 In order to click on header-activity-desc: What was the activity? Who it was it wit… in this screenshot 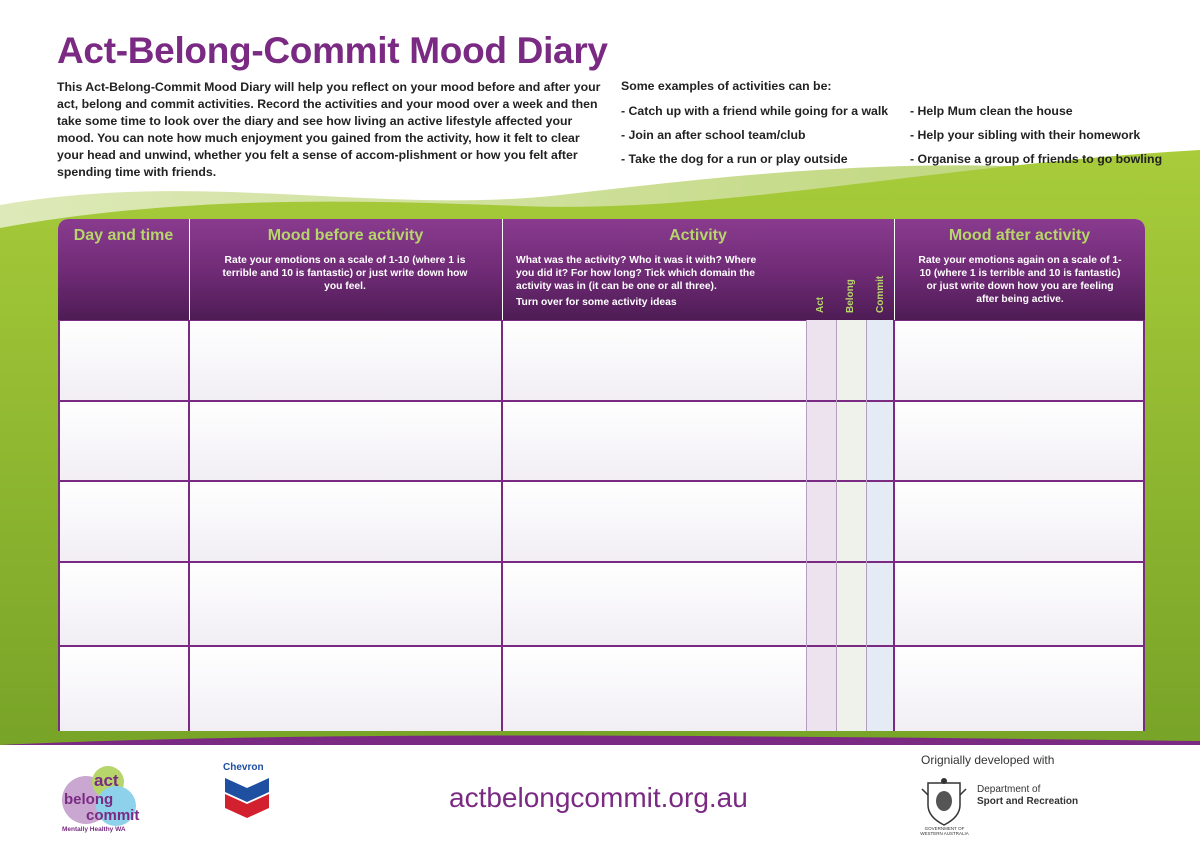, I will do `click(636, 273)`.